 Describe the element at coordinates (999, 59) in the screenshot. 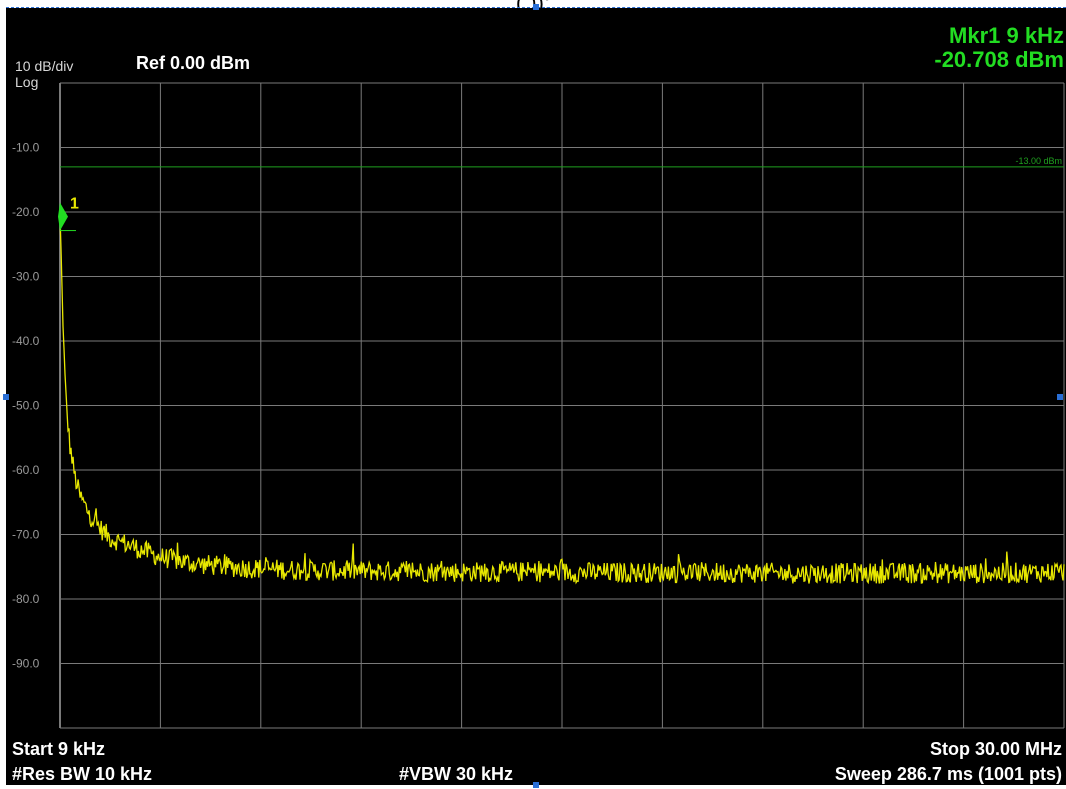

I see `marker-level: -20.708 dBm` at that location.